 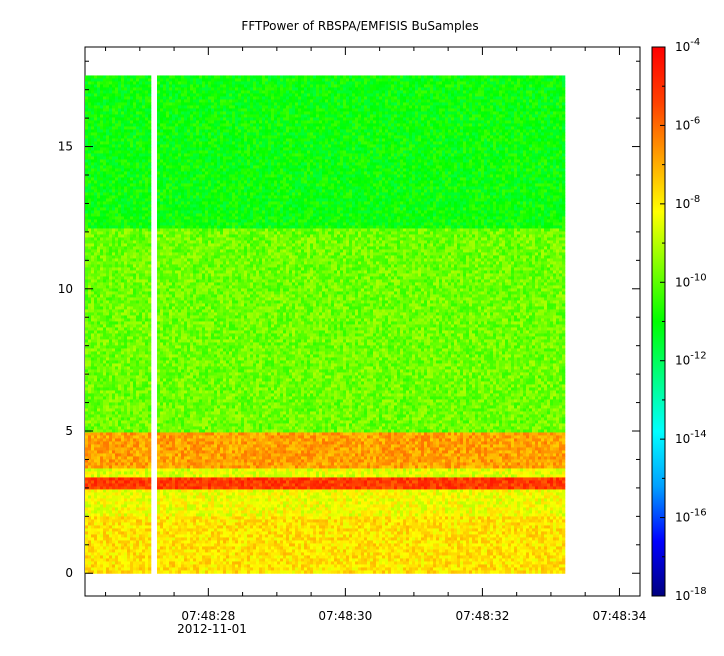 What do you see at coordinates (691, 280) in the screenshot?
I see `colorbar-tick-label: 10⁻¹⁰` at bounding box center [691, 280].